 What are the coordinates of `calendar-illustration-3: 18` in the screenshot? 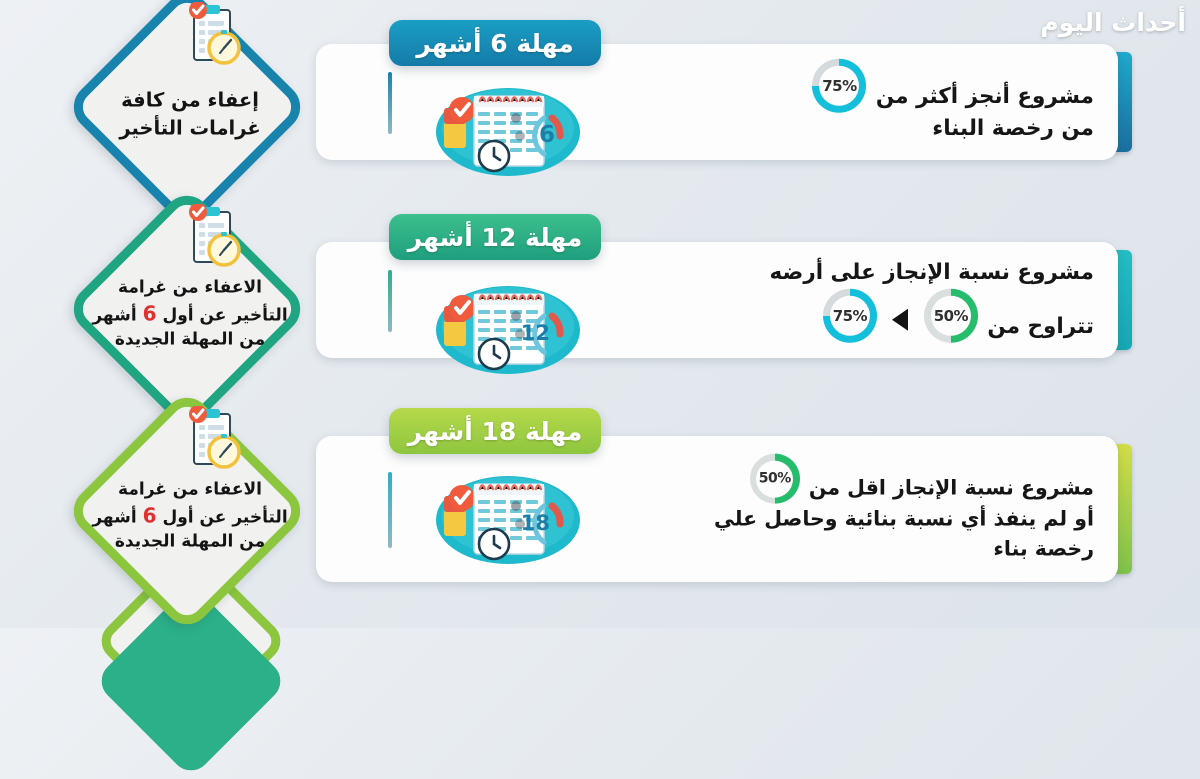 It's located at (505, 517).